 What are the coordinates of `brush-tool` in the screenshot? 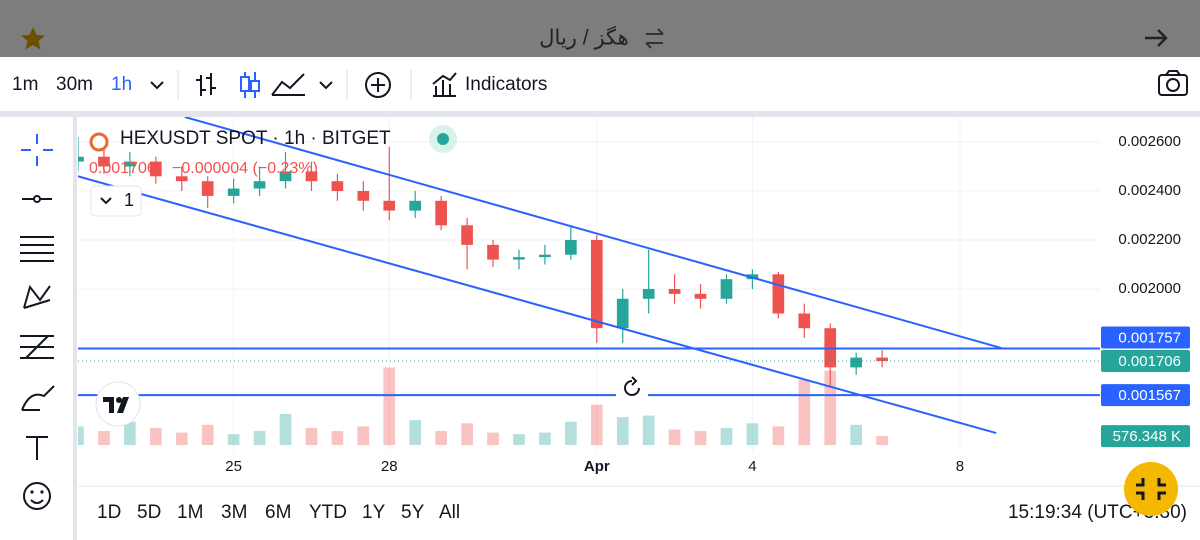 It's located at (38, 398).